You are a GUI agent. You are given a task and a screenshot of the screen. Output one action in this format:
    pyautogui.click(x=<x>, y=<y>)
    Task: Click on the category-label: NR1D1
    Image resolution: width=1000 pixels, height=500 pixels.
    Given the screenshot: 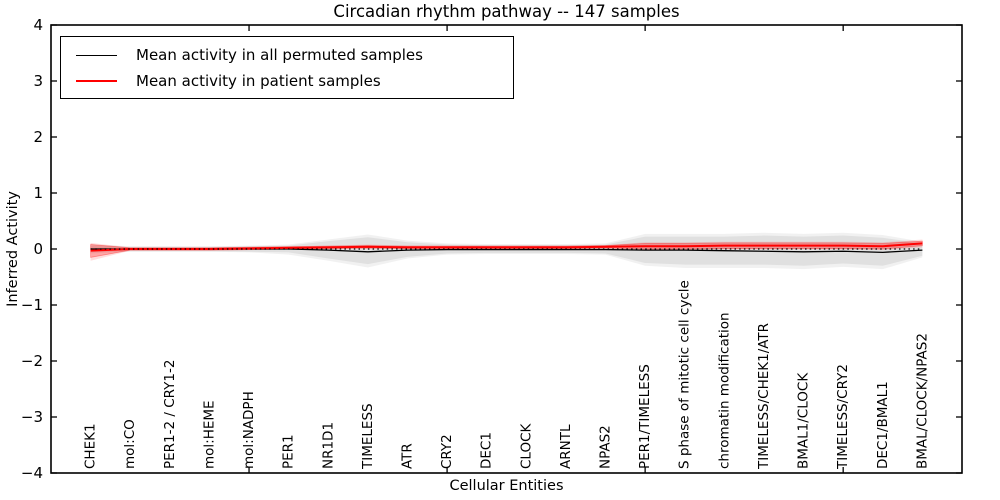 What is the action you would take?
    pyautogui.click(x=328, y=445)
    